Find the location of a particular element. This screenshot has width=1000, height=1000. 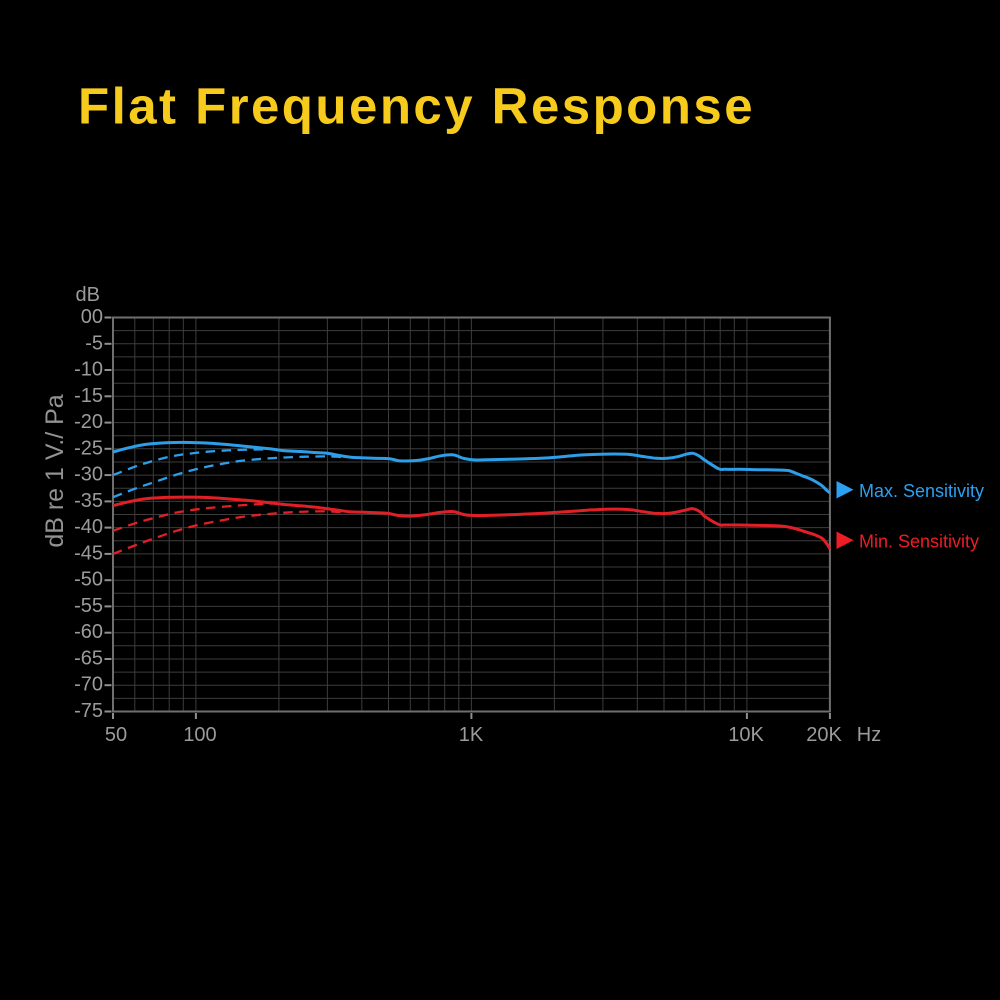

svg-text: -65 is located at coordinates (88, 659).